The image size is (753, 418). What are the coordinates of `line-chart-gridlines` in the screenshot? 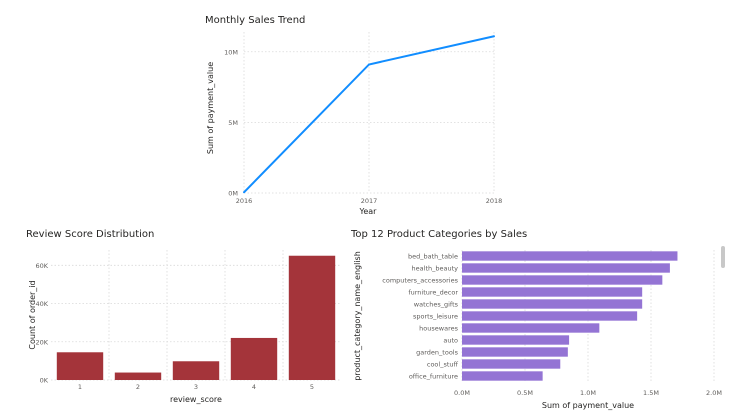 It's located at (369, 113).